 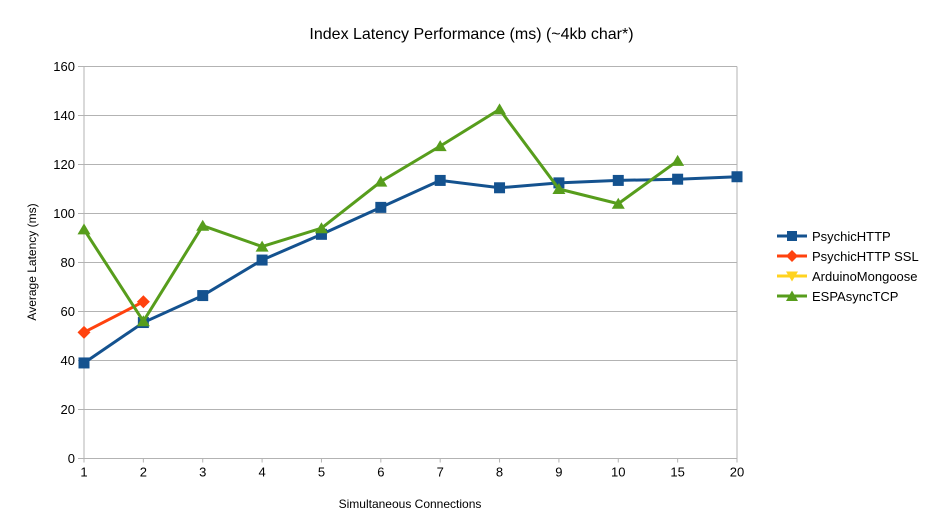 I want to click on x-tick-label: 7, so click(x=440, y=472).